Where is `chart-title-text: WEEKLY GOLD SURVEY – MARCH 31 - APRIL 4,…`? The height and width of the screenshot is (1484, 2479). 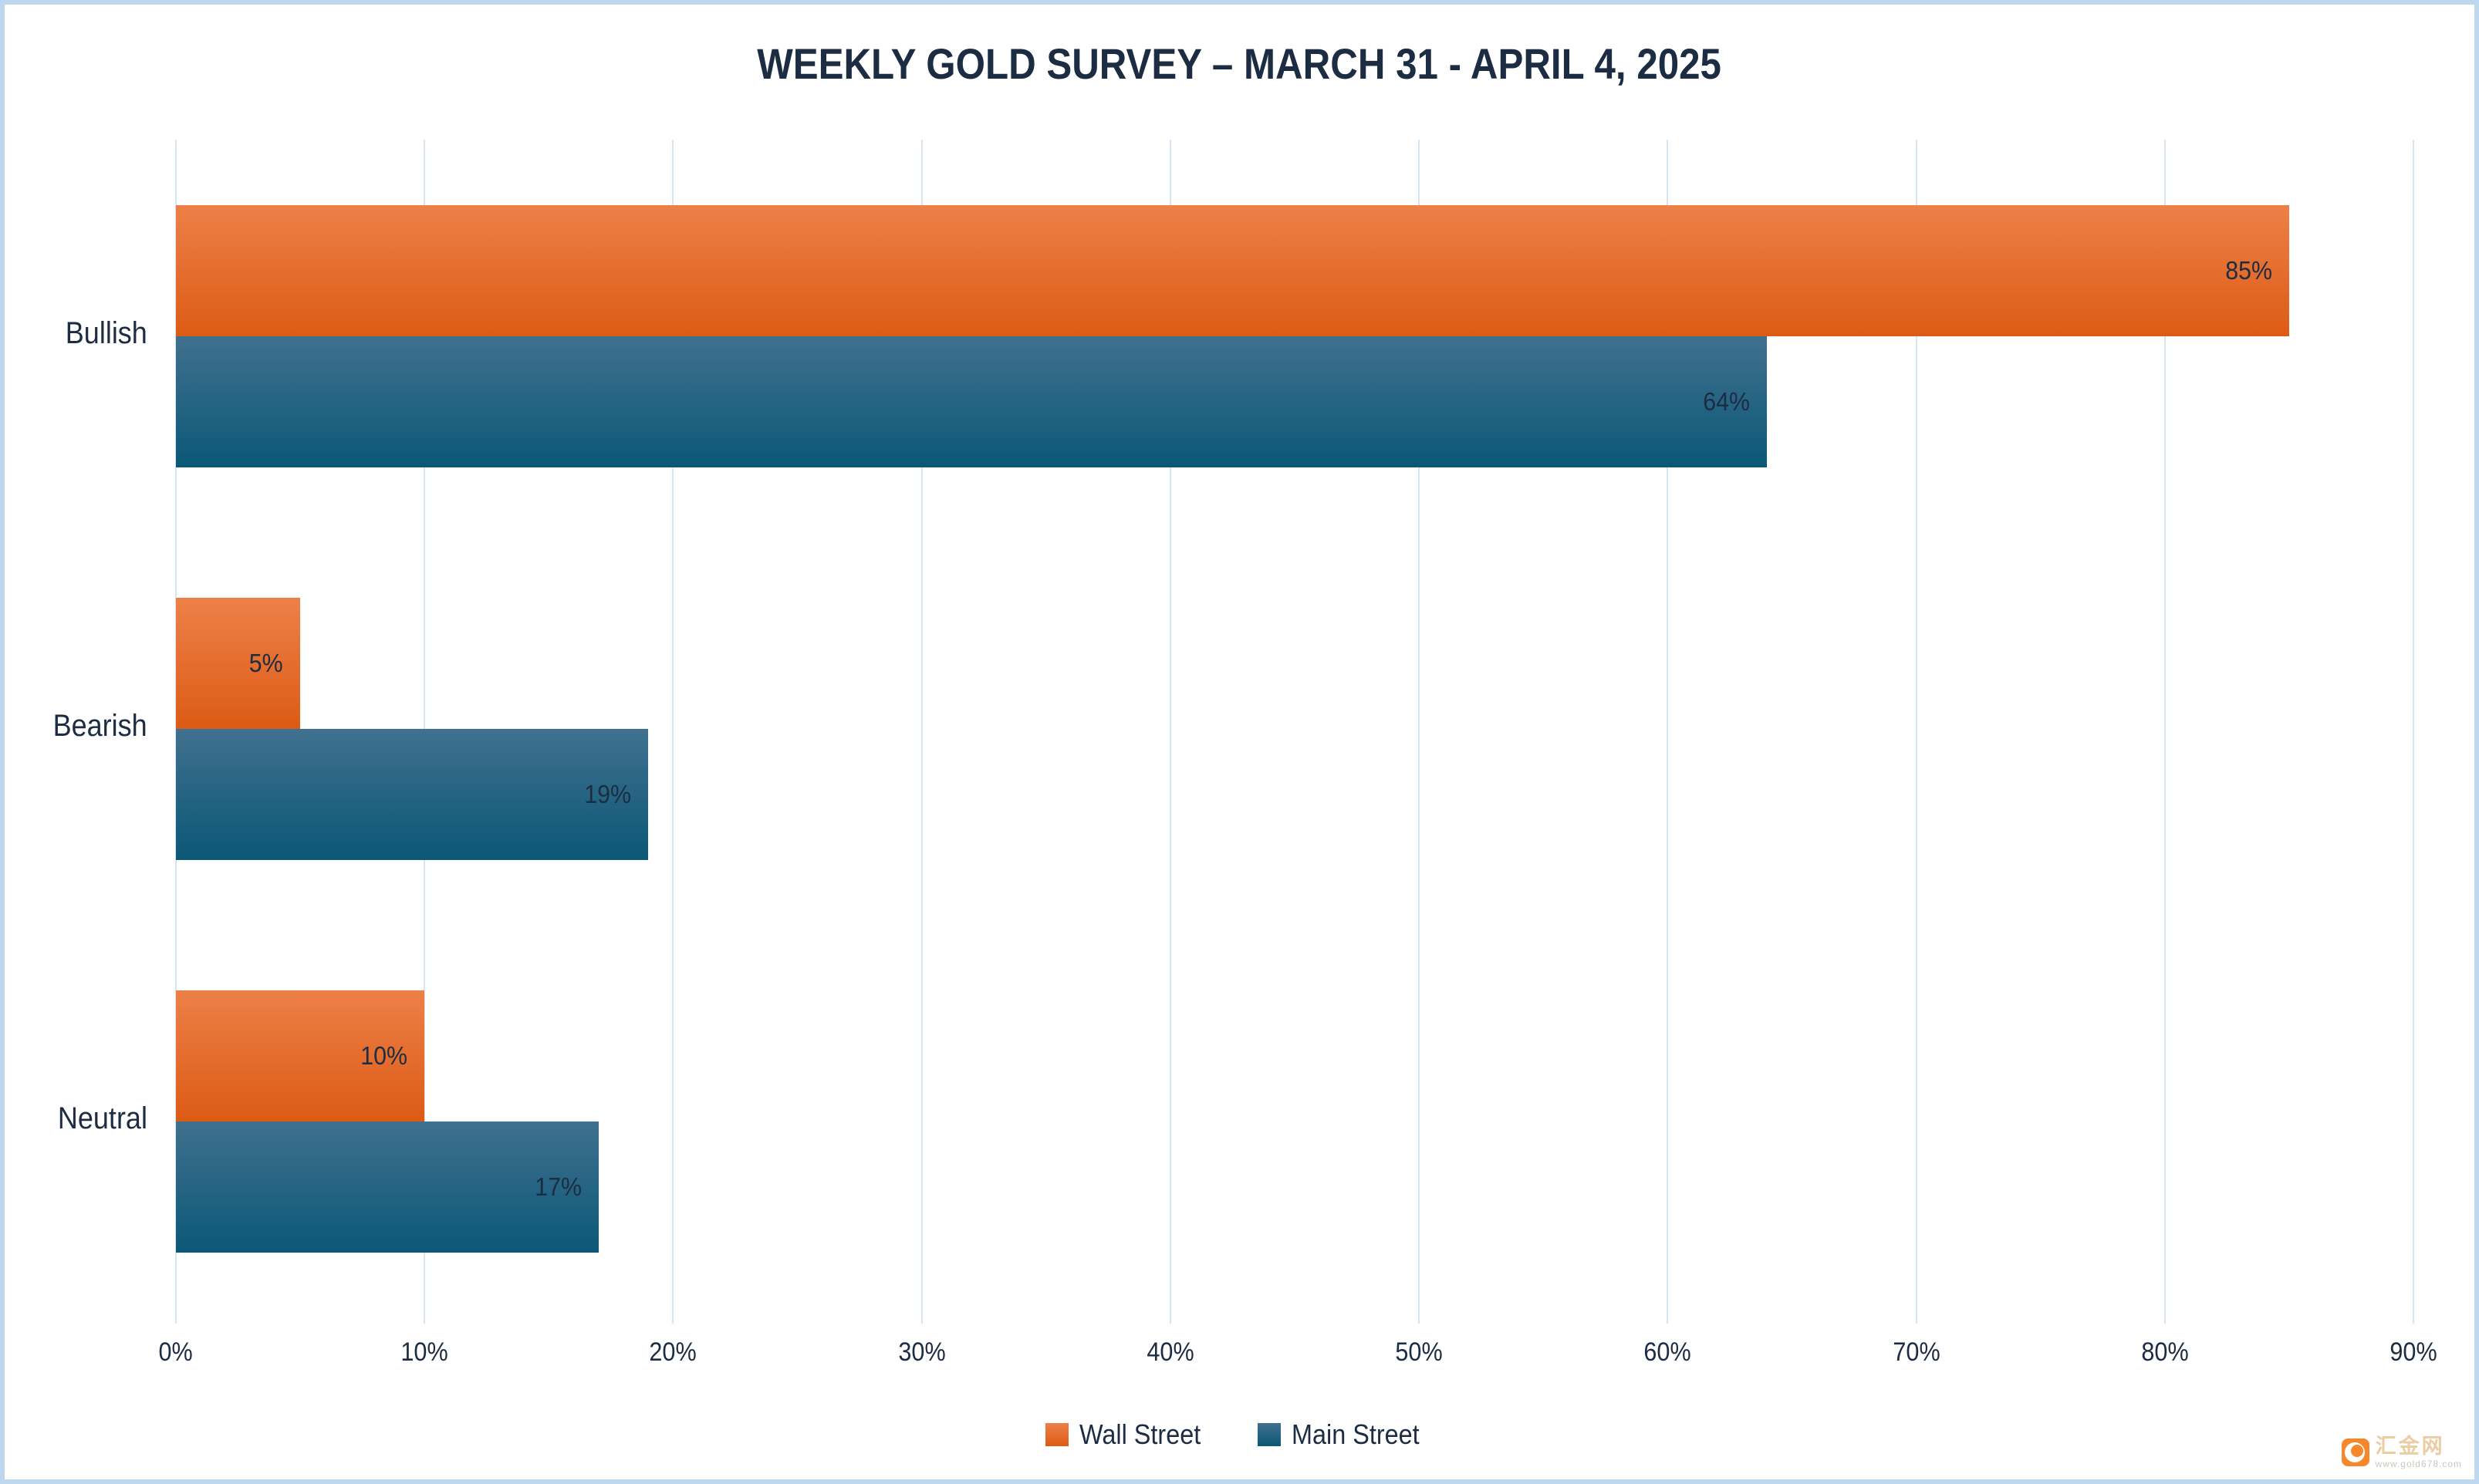
chart-title-text: WEEKLY GOLD SURVEY – MARCH 31 - APRIL 4,… is located at coordinates (1239, 63).